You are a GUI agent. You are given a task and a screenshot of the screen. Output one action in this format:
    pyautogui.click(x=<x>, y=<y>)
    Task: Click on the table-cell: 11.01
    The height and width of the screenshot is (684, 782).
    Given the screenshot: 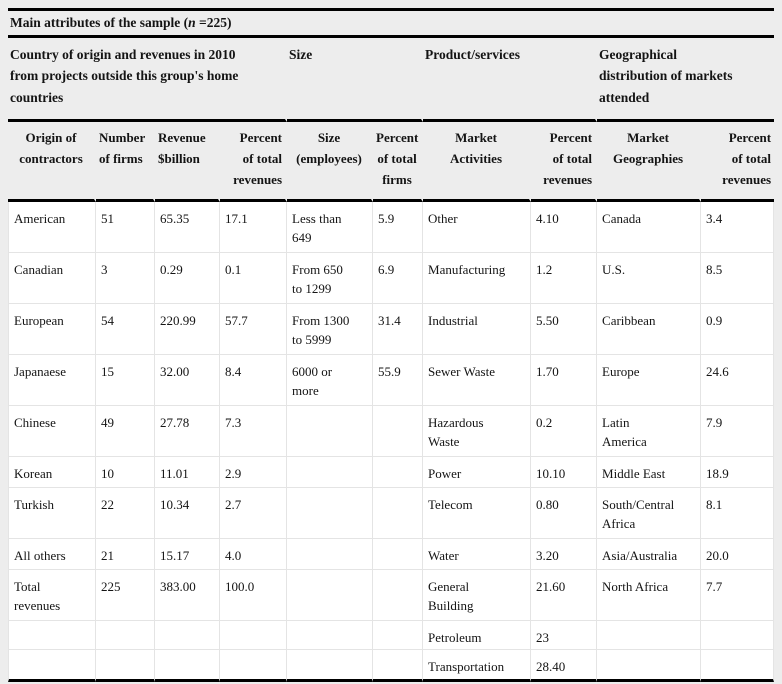 What is the action you would take?
    pyautogui.click(x=187, y=472)
    